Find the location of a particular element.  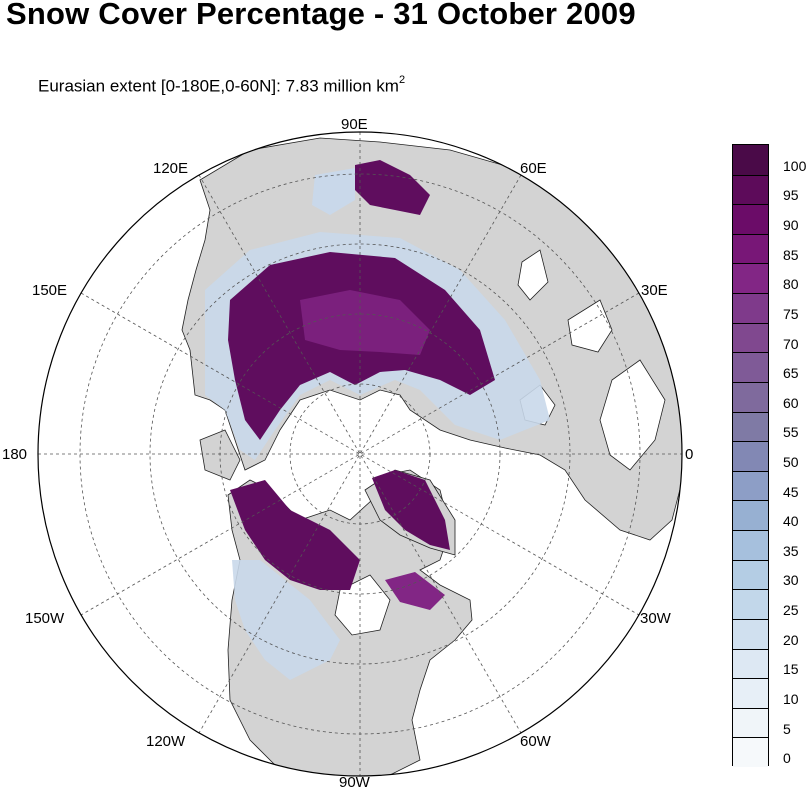

snow-na-dense is located at coordinates (295, 535).